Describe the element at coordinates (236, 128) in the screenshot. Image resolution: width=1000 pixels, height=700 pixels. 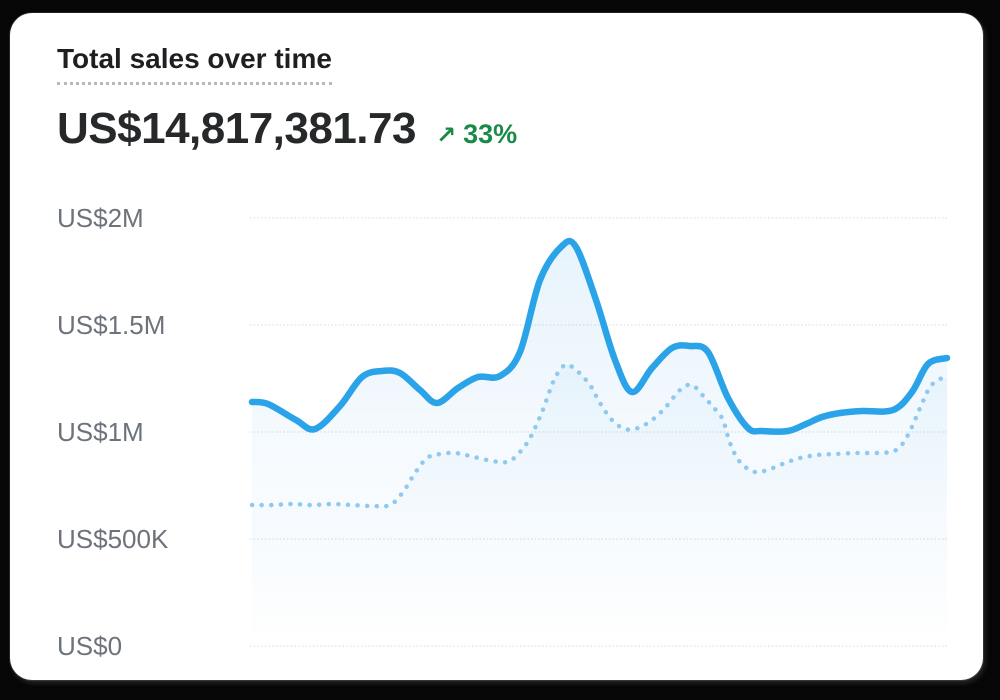
I see `total-sales-value: US$14,817,381.73` at that location.